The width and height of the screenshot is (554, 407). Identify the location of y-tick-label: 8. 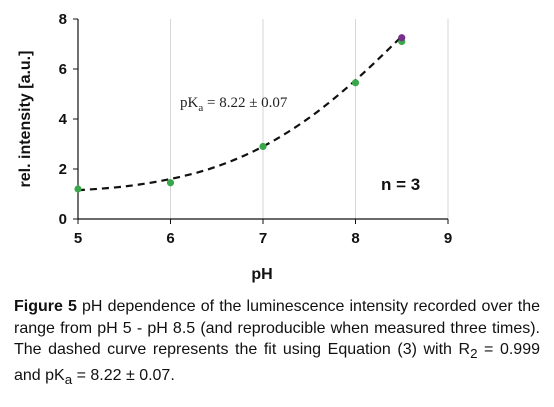
(63, 19).